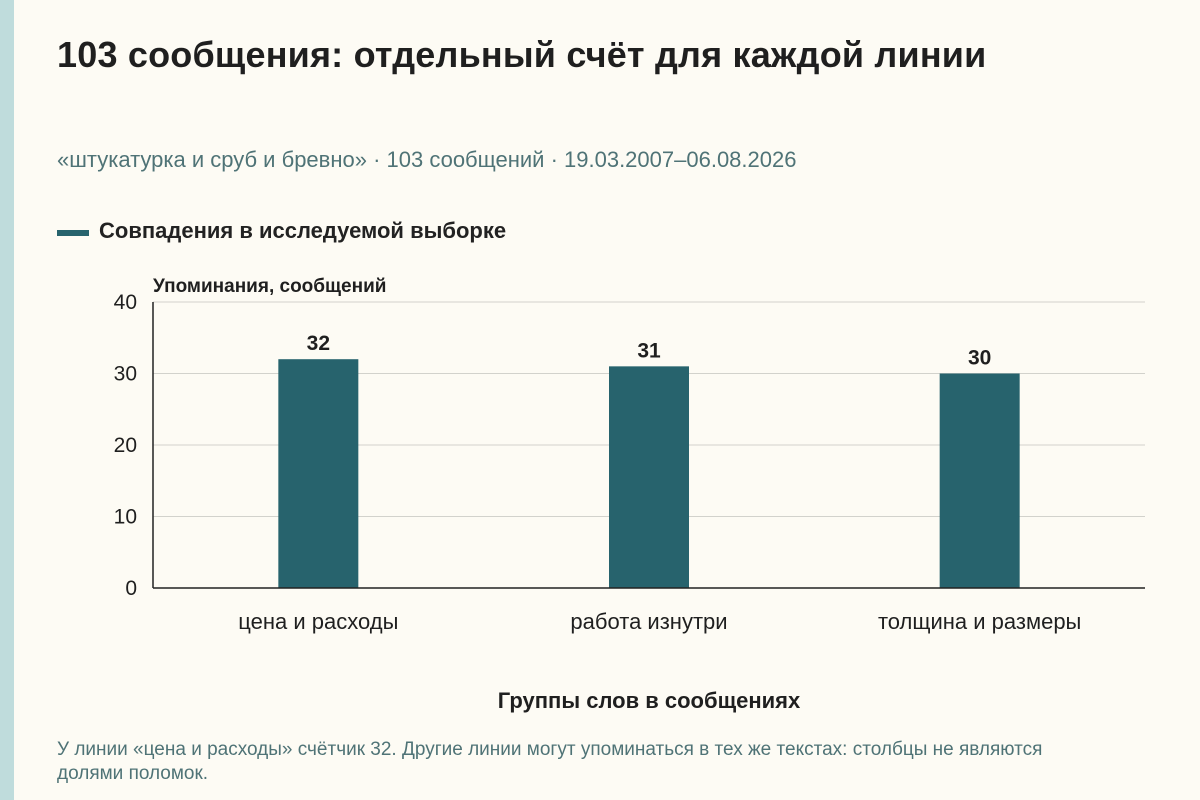 The image size is (1200, 800). What do you see at coordinates (125, 374) in the screenshot?
I see `y-tick-label: 30` at bounding box center [125, 374].